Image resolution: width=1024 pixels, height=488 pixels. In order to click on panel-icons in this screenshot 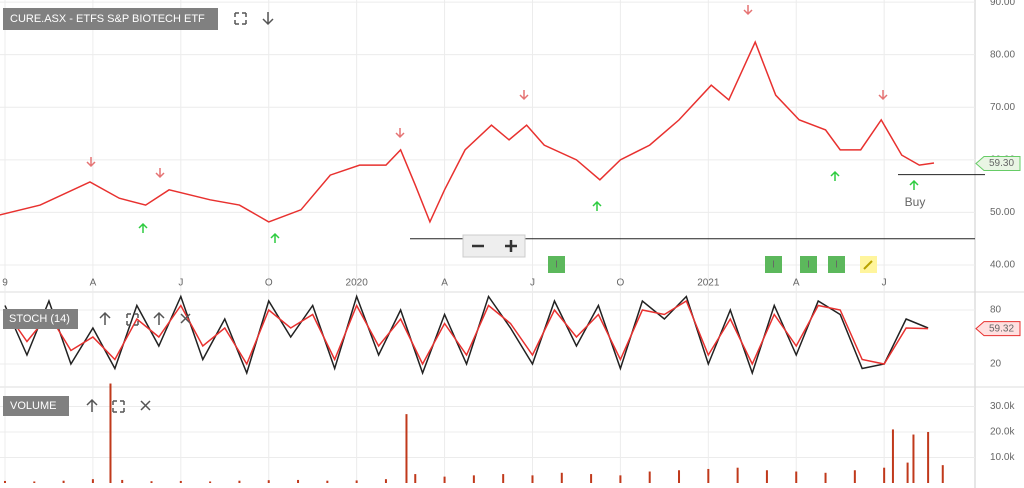, I will do `click(254, 19)`.